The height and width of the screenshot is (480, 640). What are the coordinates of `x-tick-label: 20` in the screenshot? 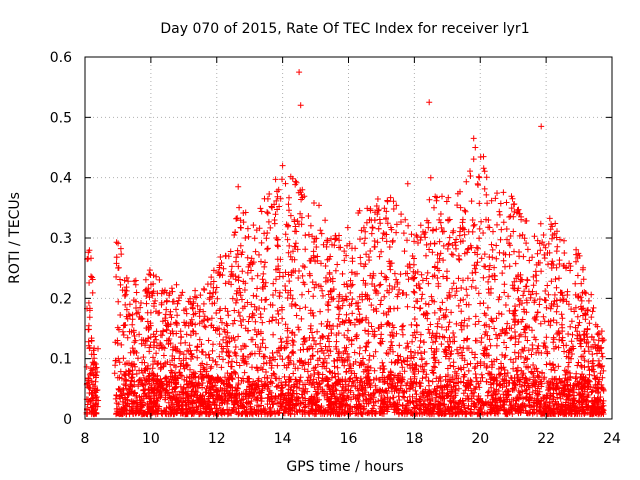 It's located at (480, 439).